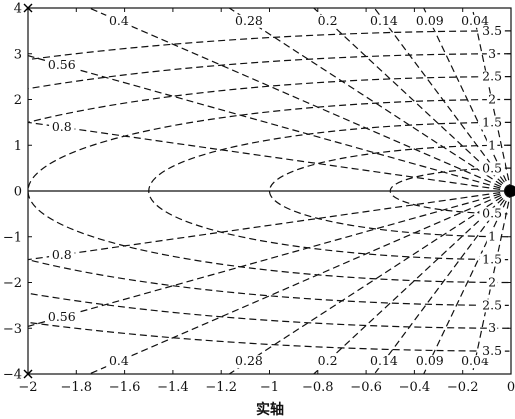 The width and height of the screenshot is (515, 419). I want to click on y-tick-label: −1, so click(12, 237).